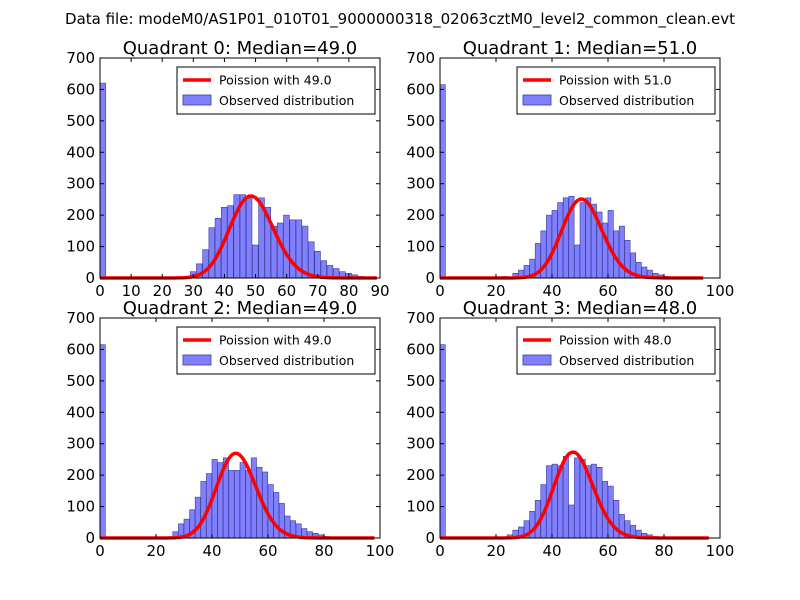 This screenshot has height=600, width=800. I want to click on subplot-title: Quadrant 0: Median=49.0, so click(240, 48).